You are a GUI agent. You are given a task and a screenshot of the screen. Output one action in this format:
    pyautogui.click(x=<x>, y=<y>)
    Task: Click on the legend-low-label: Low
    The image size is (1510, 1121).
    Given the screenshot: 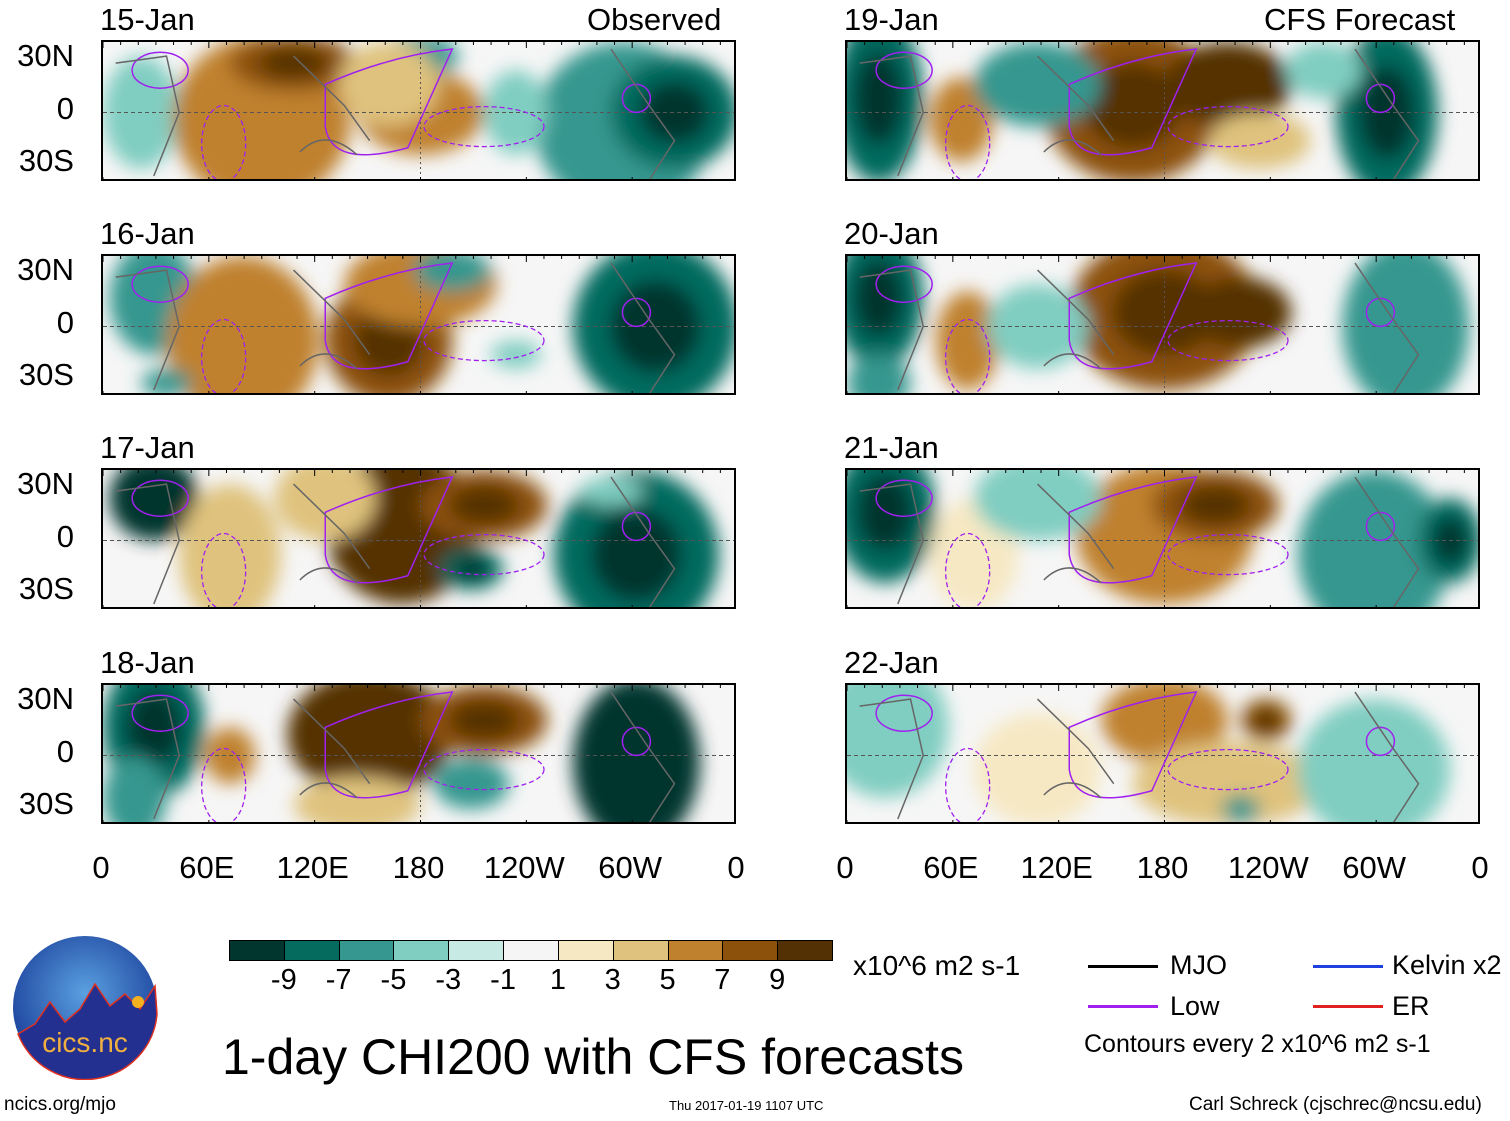 What is the action you would take?
    pyautogui.click(x=1195, y=1006)
    